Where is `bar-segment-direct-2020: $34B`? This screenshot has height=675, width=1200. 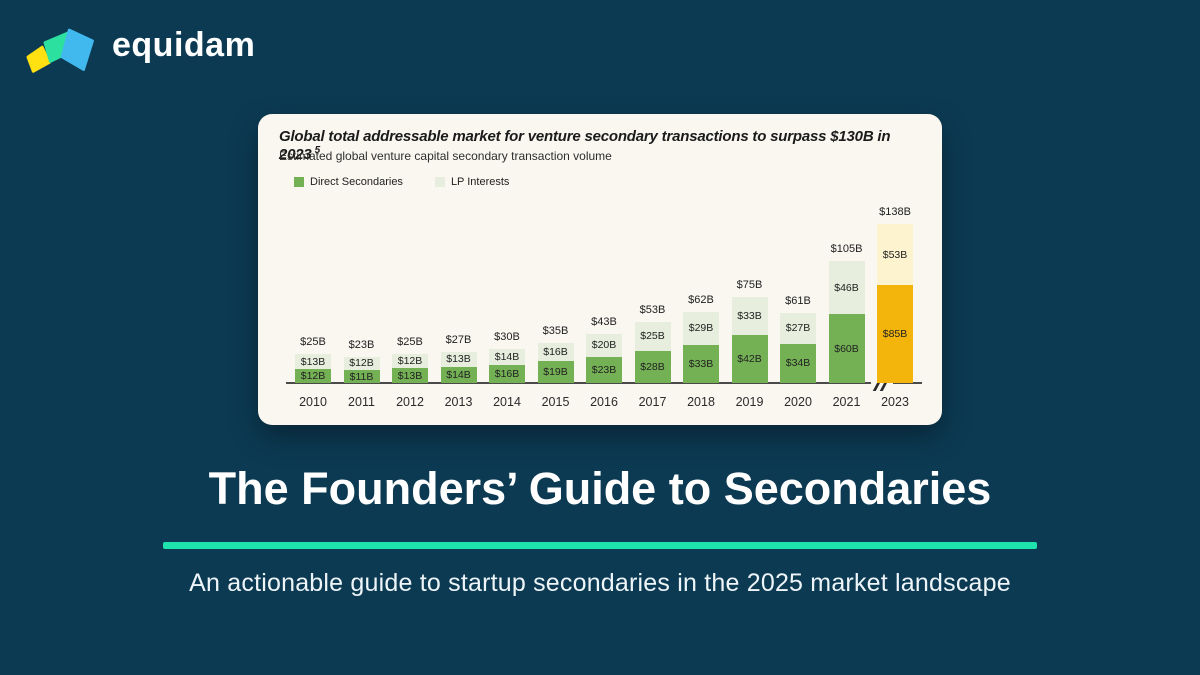 bar-segment-direct-2020: $34B is located at coordinates (798, 363).